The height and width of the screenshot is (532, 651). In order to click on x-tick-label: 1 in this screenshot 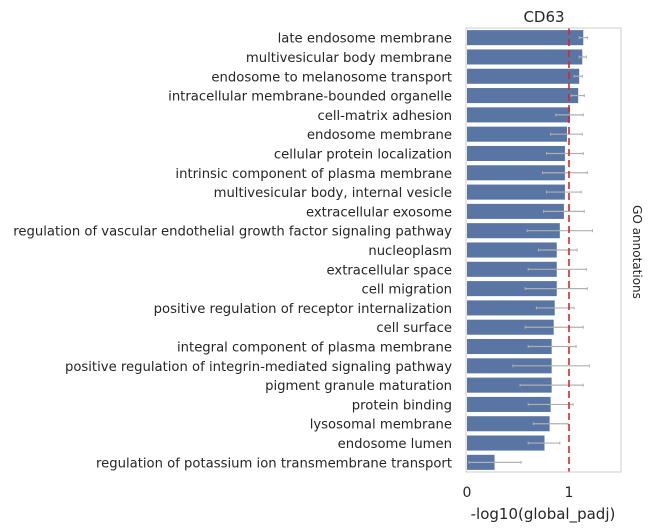, I will do `click(569, 493)`.